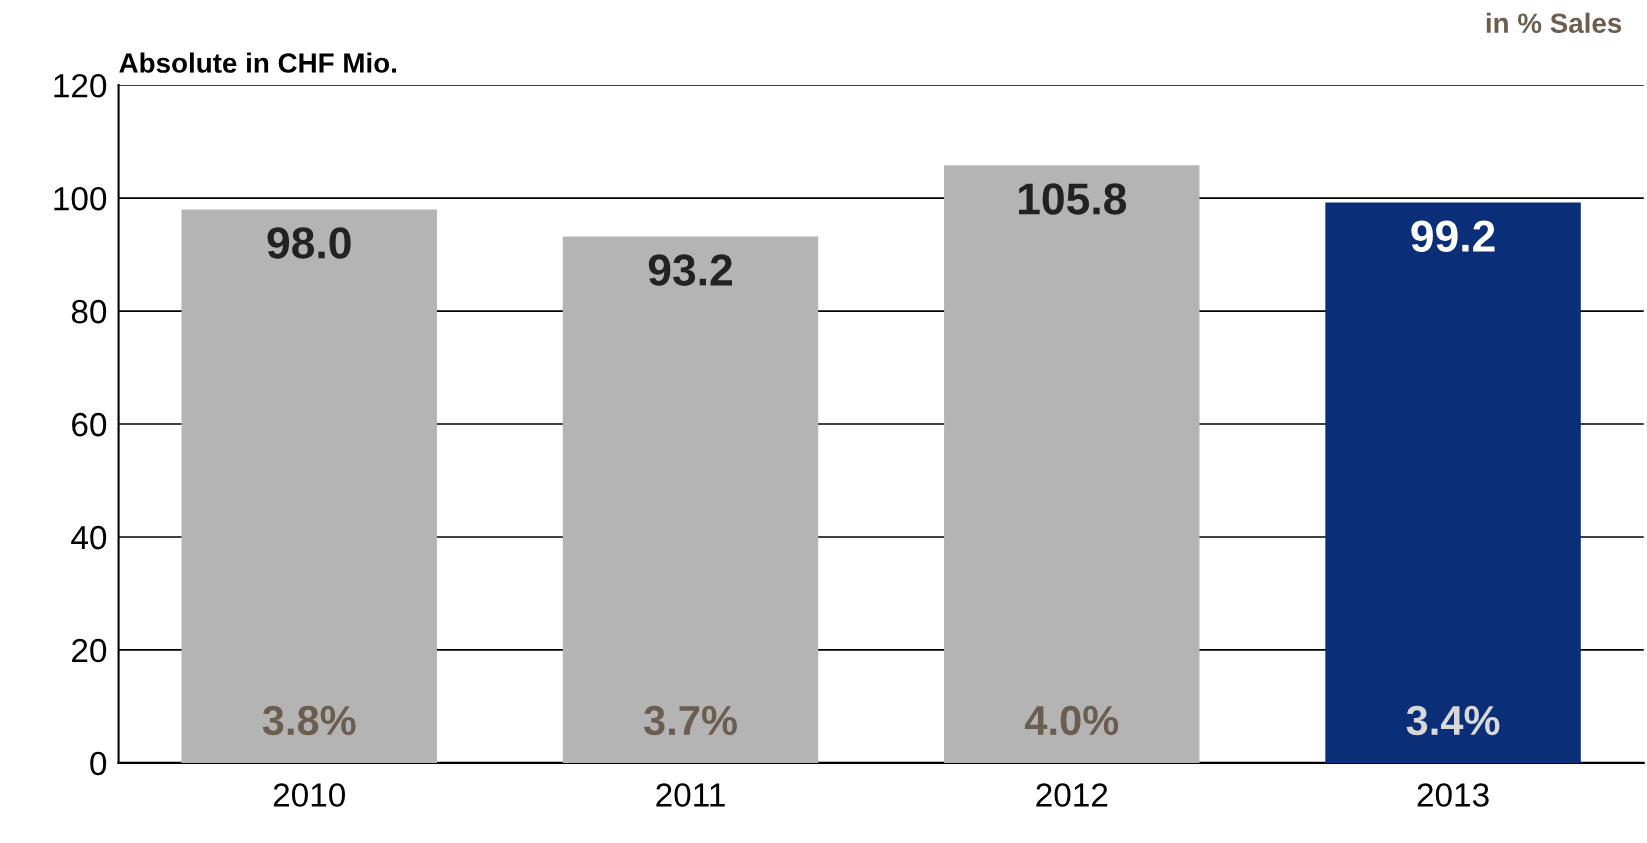 This screenshot has width=1647, height=843. What do you see at coordinates (690, 795) in the screenshot?
I see `x-tick-label: 2011` at bounding box center [690, 795].